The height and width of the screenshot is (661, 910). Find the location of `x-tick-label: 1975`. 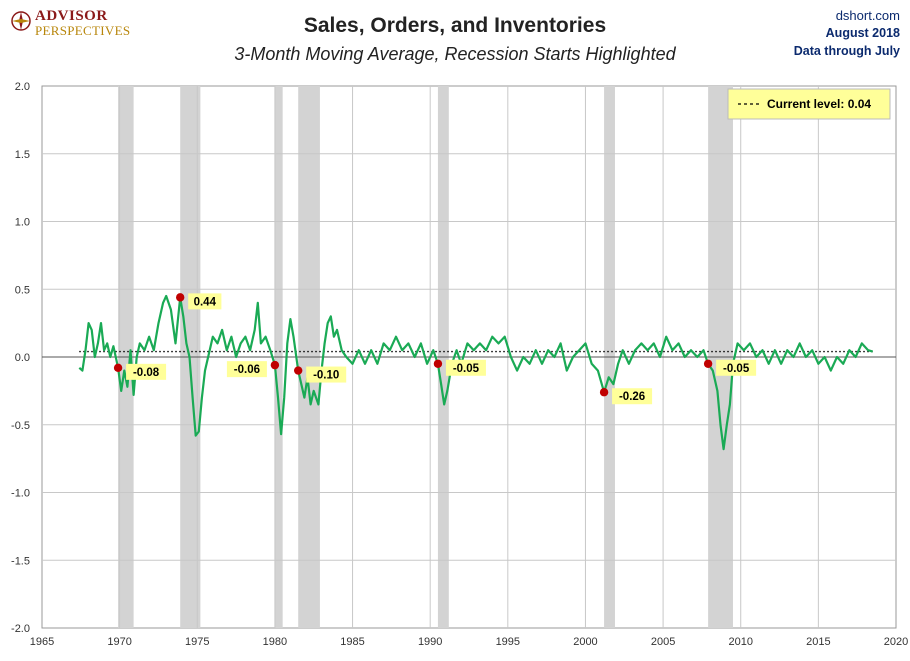

x-tick-label: 1975 is located at coordinates (197, 642).